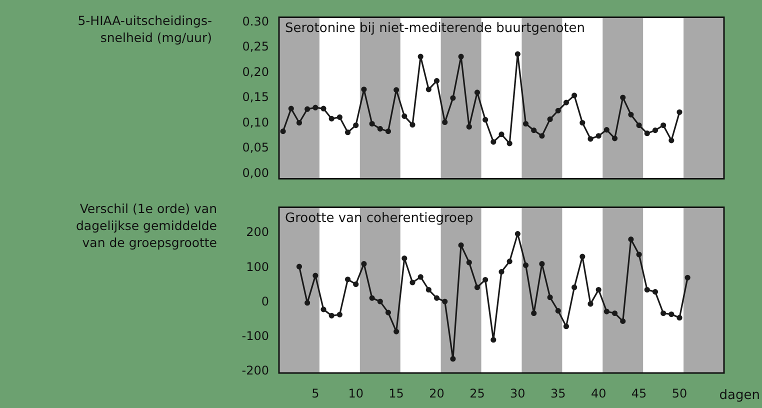  I want to click on y-tick-label: 0,25, so click(255, 47).